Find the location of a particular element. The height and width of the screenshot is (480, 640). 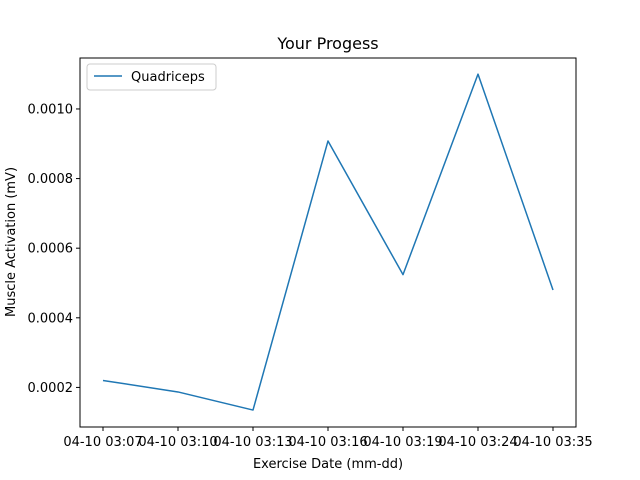

y-tick-label: 0.0008 is located at coordinates (51, 179).